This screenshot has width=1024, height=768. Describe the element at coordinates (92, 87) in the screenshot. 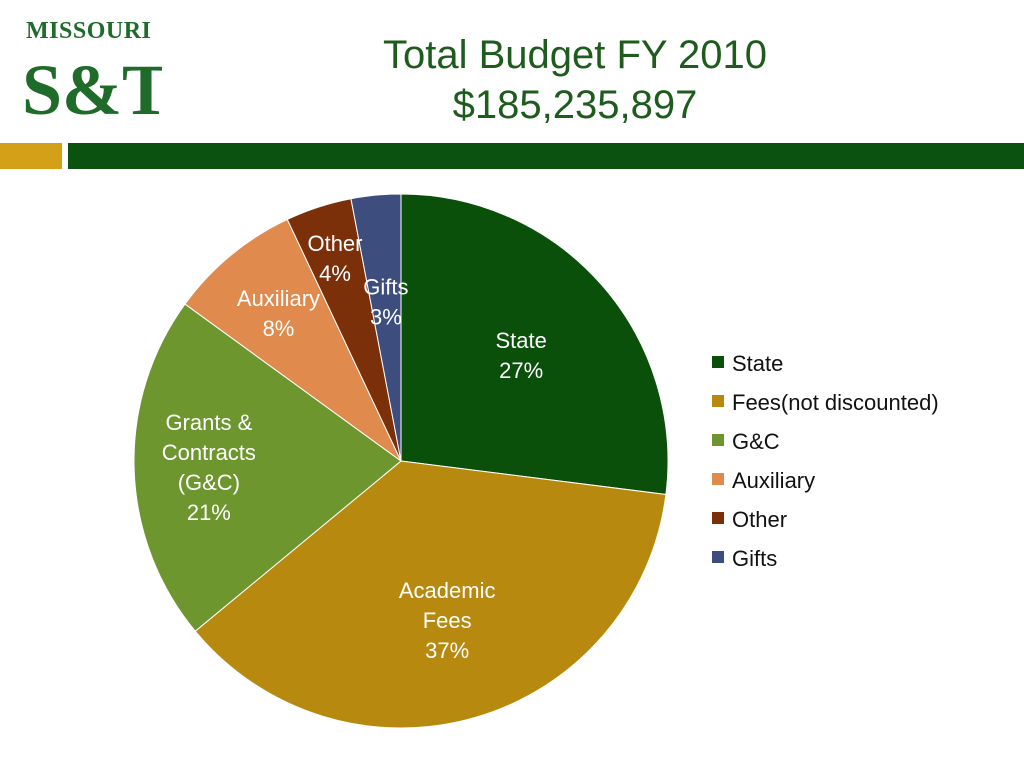

I see `logo-main-text: S&T` at that location.